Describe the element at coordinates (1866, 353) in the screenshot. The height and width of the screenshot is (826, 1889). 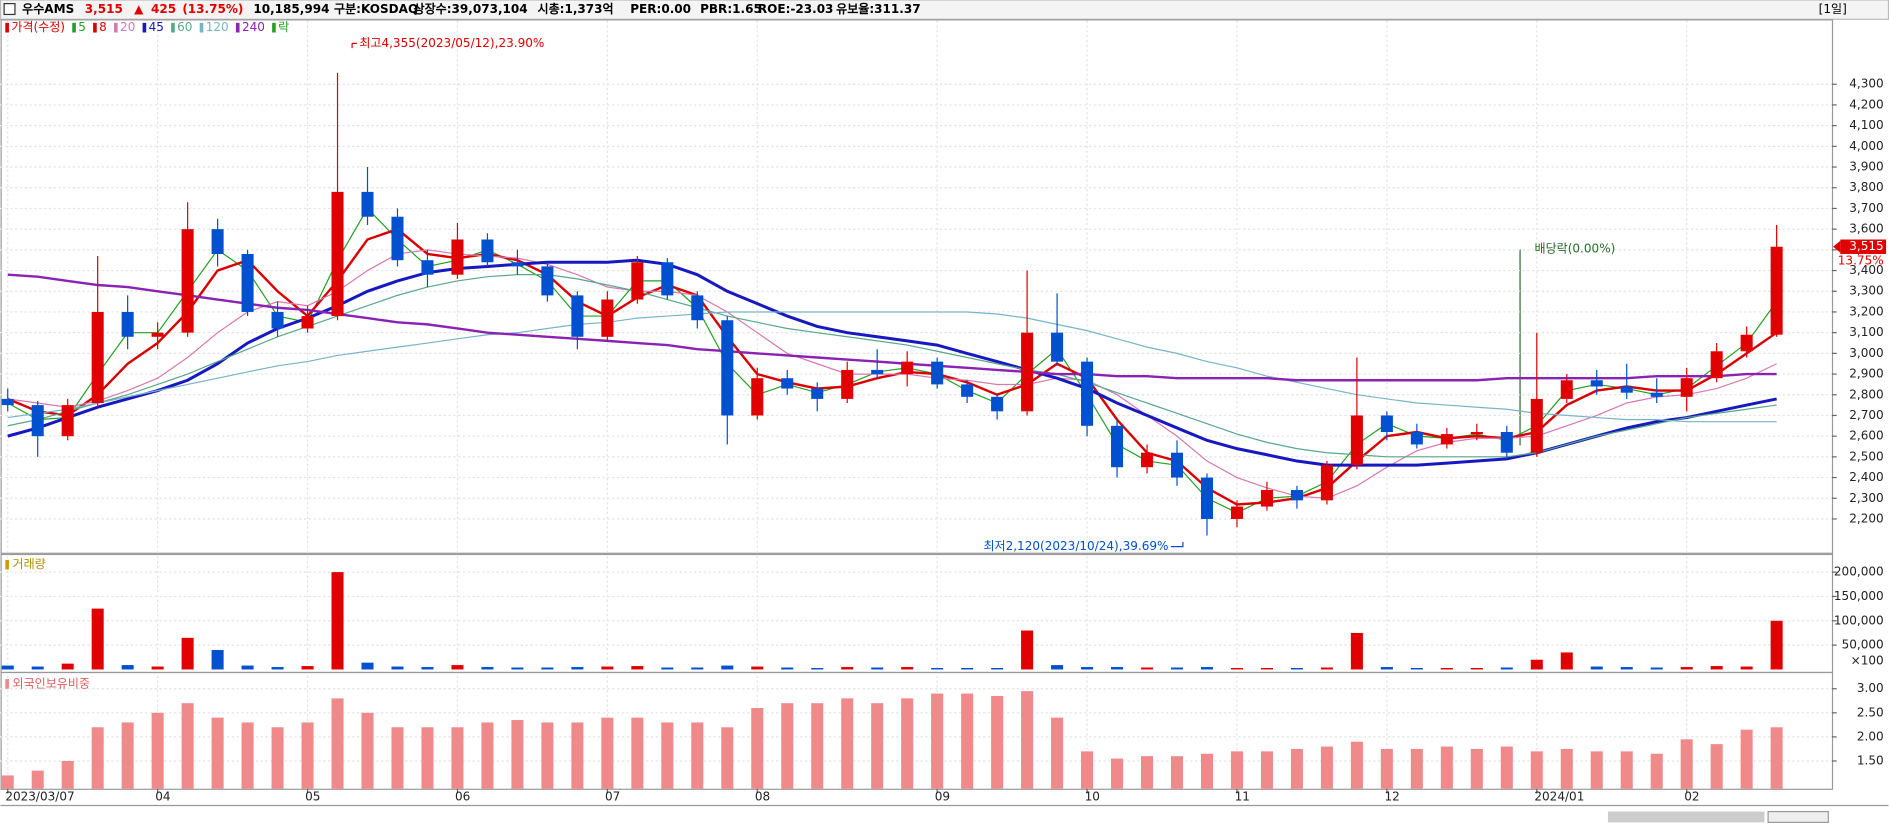
I see `y-tick-label: 3,000` at that location.